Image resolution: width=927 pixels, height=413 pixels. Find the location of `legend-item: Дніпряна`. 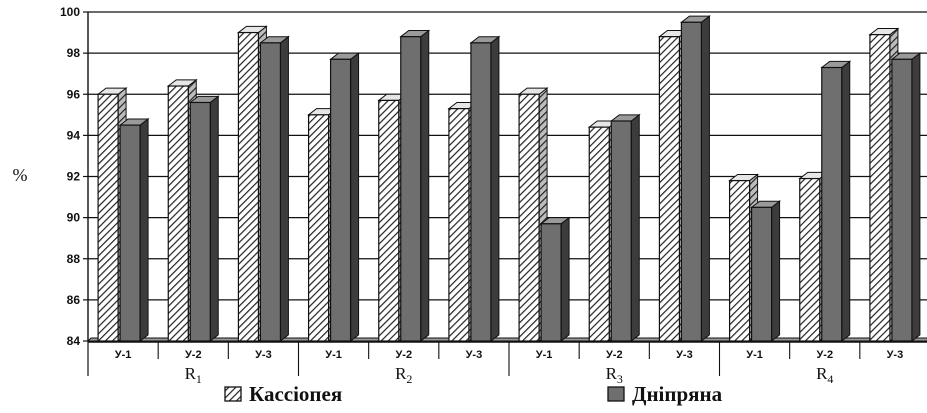

legend-item: Дніпряна is located at coordinates (665, 394).